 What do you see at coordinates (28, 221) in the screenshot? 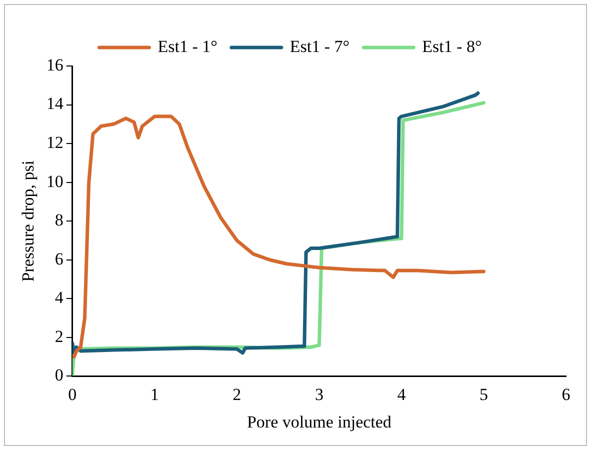
I see `y-axis-title: Pressure drop, psi` at bounding box center [28, 221].